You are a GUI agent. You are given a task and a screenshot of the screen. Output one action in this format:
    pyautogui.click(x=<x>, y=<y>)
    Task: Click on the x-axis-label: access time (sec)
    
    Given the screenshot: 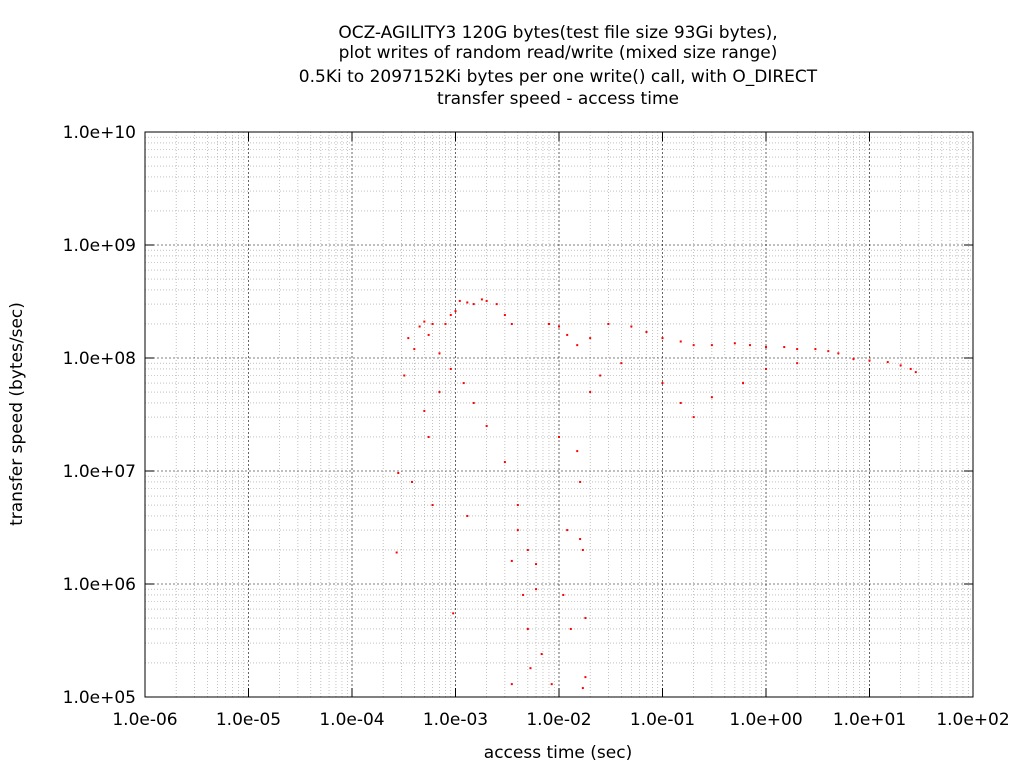 What is the action you would take?
    pyautogui.click(x=558, y=753)
    